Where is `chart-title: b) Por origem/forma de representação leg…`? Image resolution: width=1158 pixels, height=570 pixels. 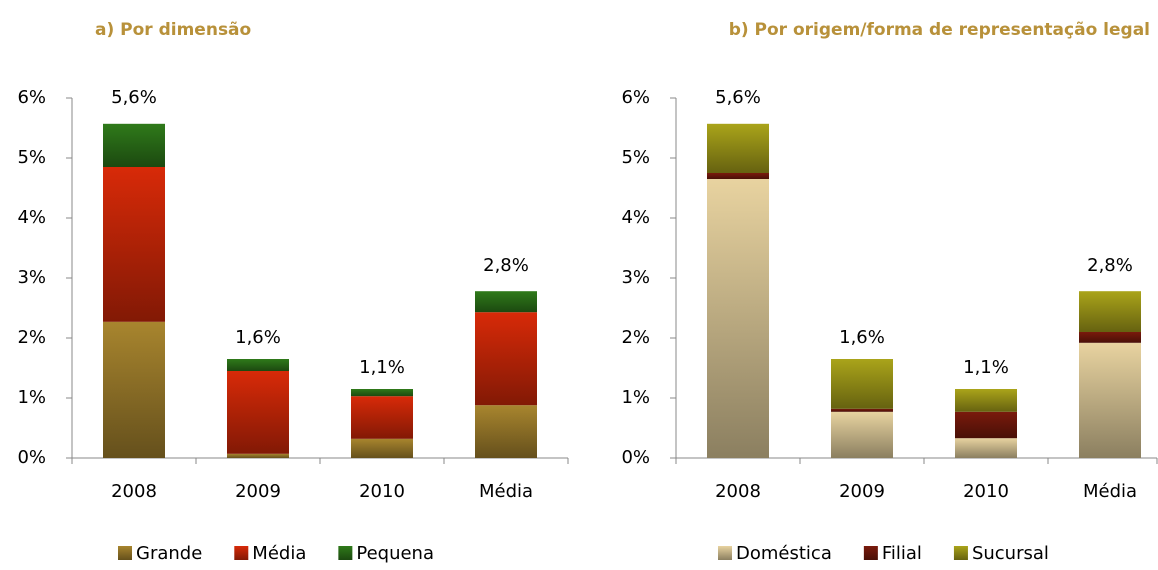
chart-title: b) Por origem/forma de representação leg… is located at coordinates (939, 30).